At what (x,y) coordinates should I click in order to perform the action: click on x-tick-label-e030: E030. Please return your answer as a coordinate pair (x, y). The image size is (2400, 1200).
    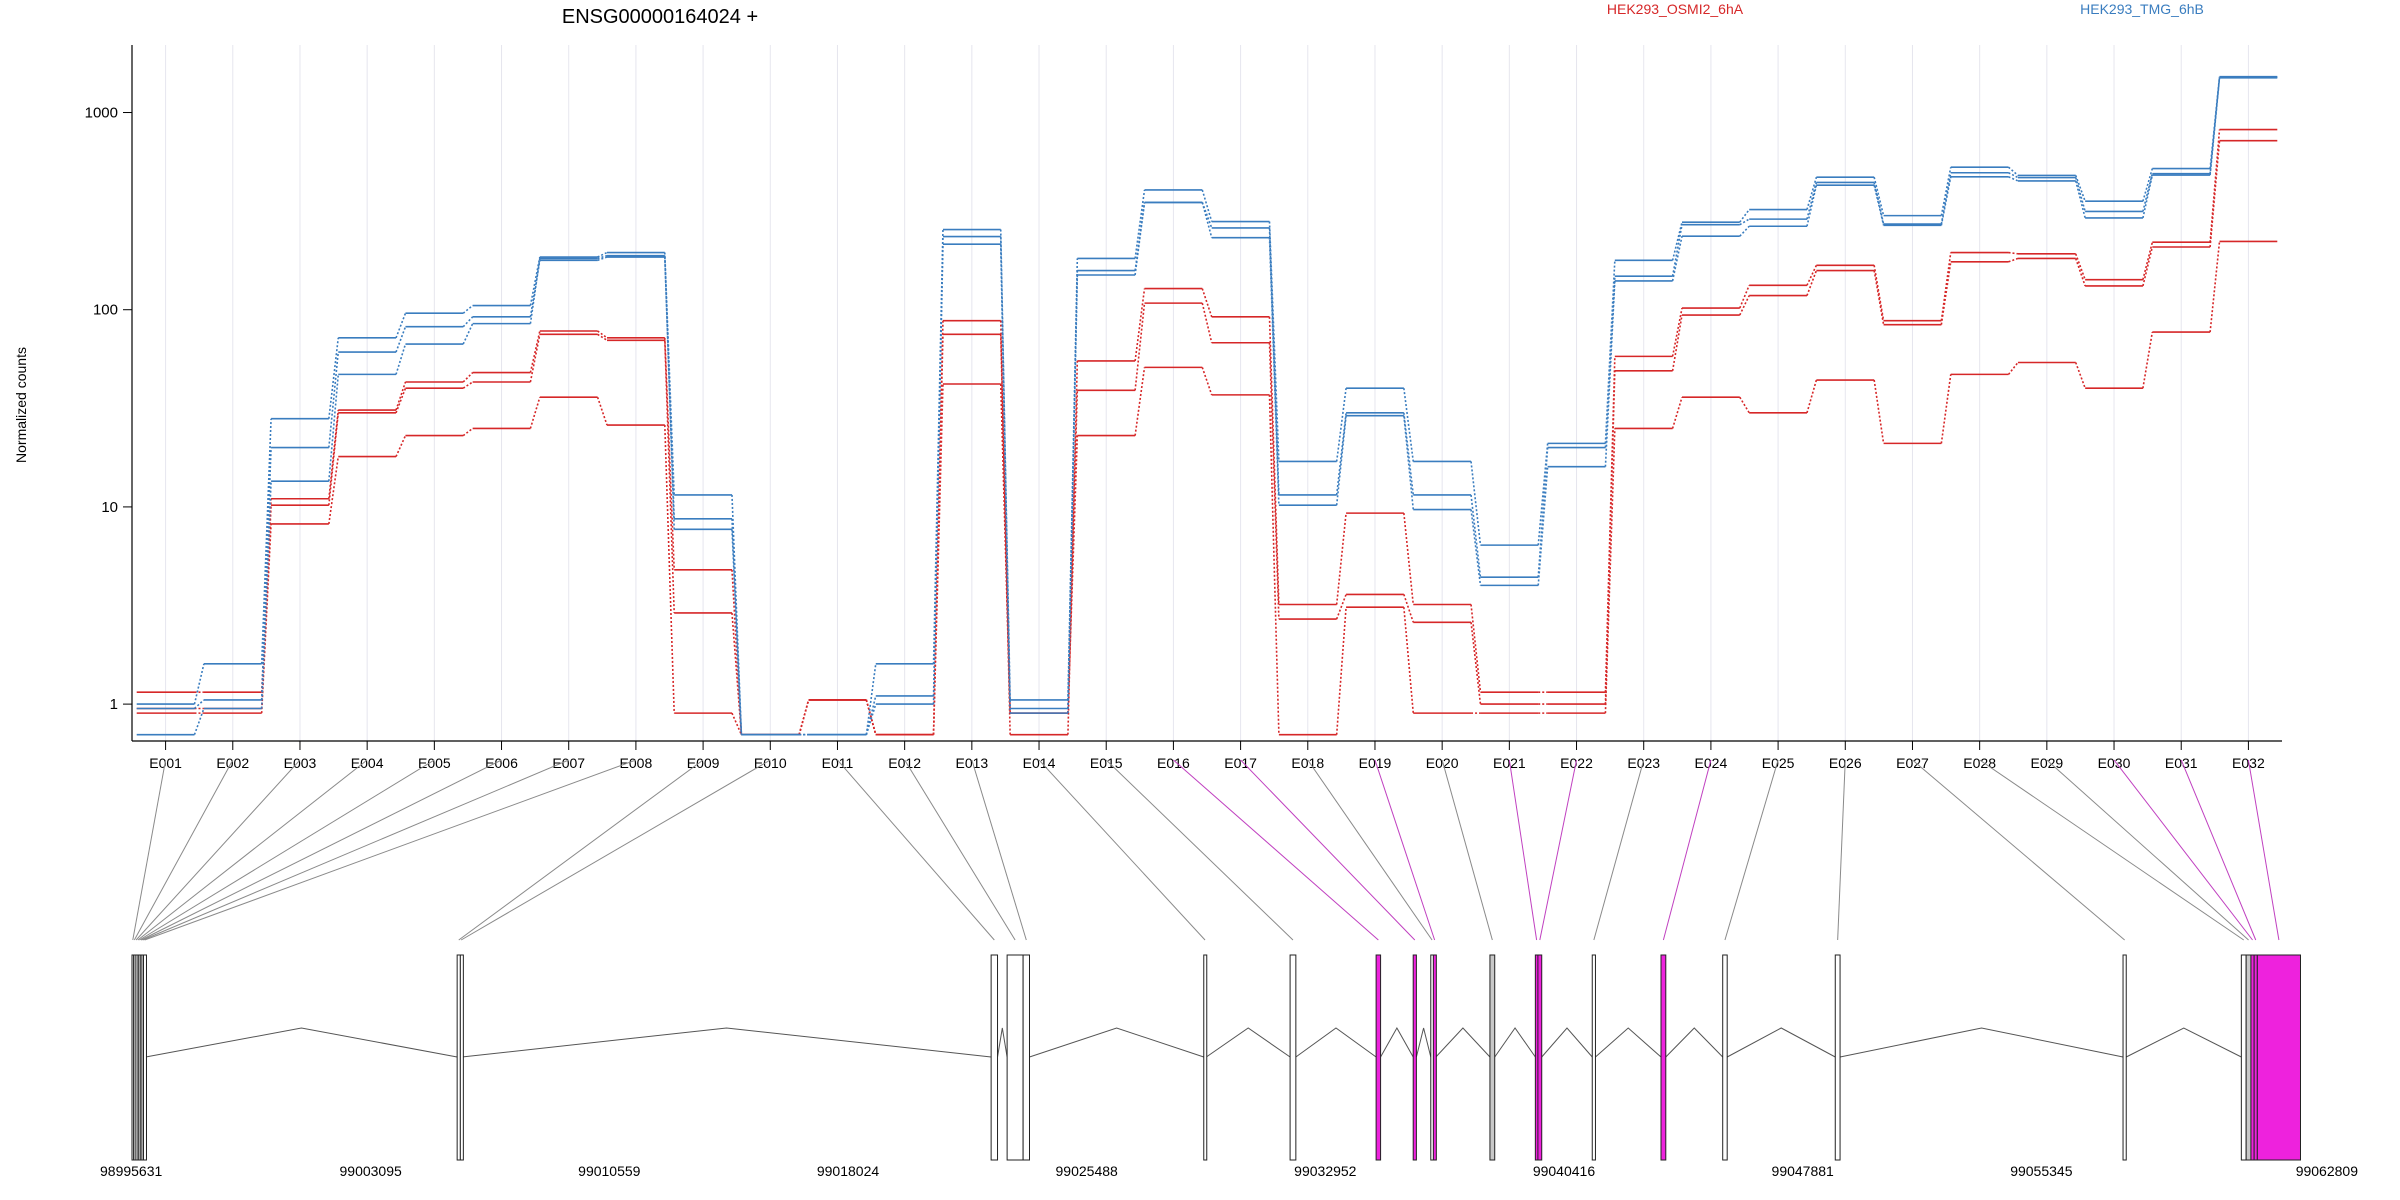
    Looking at the image, I should click on (2114, 763).